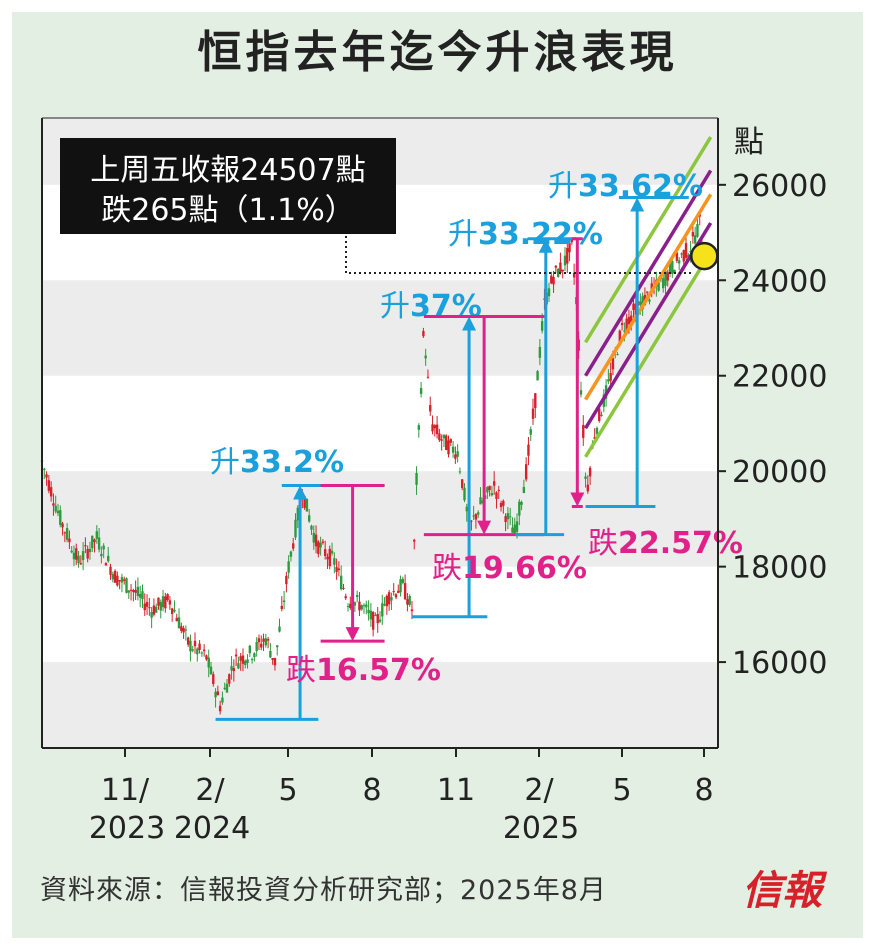 The image size is (875, 950). Describe the element at coordinates (680, 543) in the screenshot. I see `annotation-5-pct: 22.57%` at that location.